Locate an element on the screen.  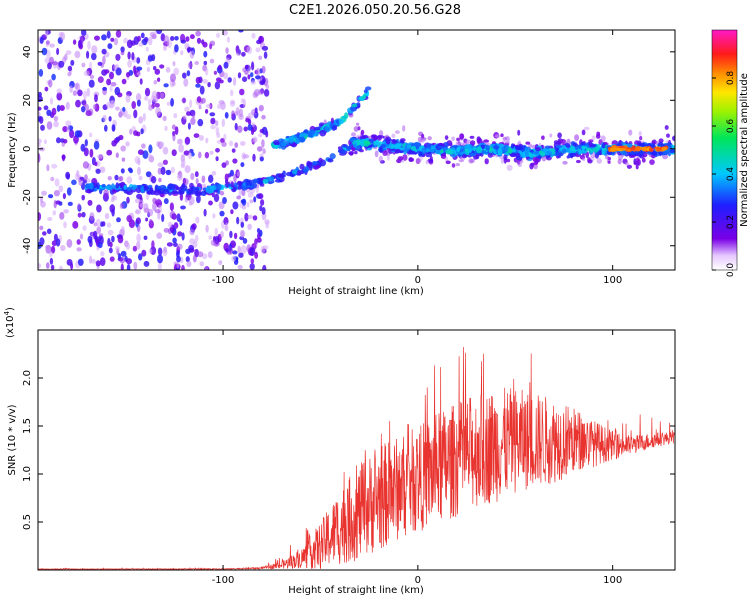
snr-x-label: Height of straight line (km) is located at coordinates (356, 590).